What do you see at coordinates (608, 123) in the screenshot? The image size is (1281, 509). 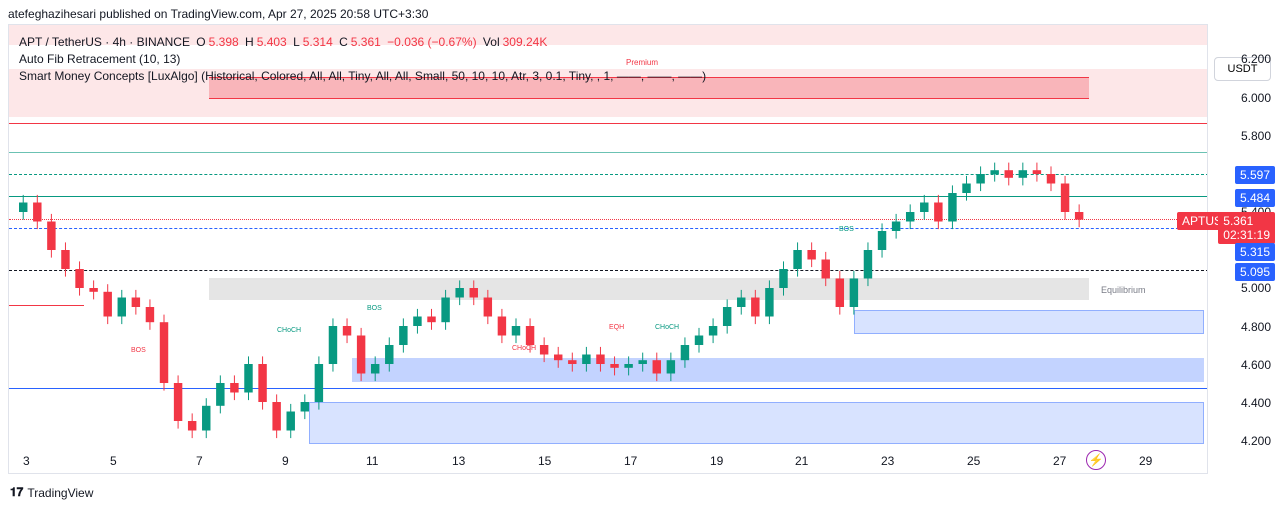 I see `resistance-line` at bounding box center [608, 123].